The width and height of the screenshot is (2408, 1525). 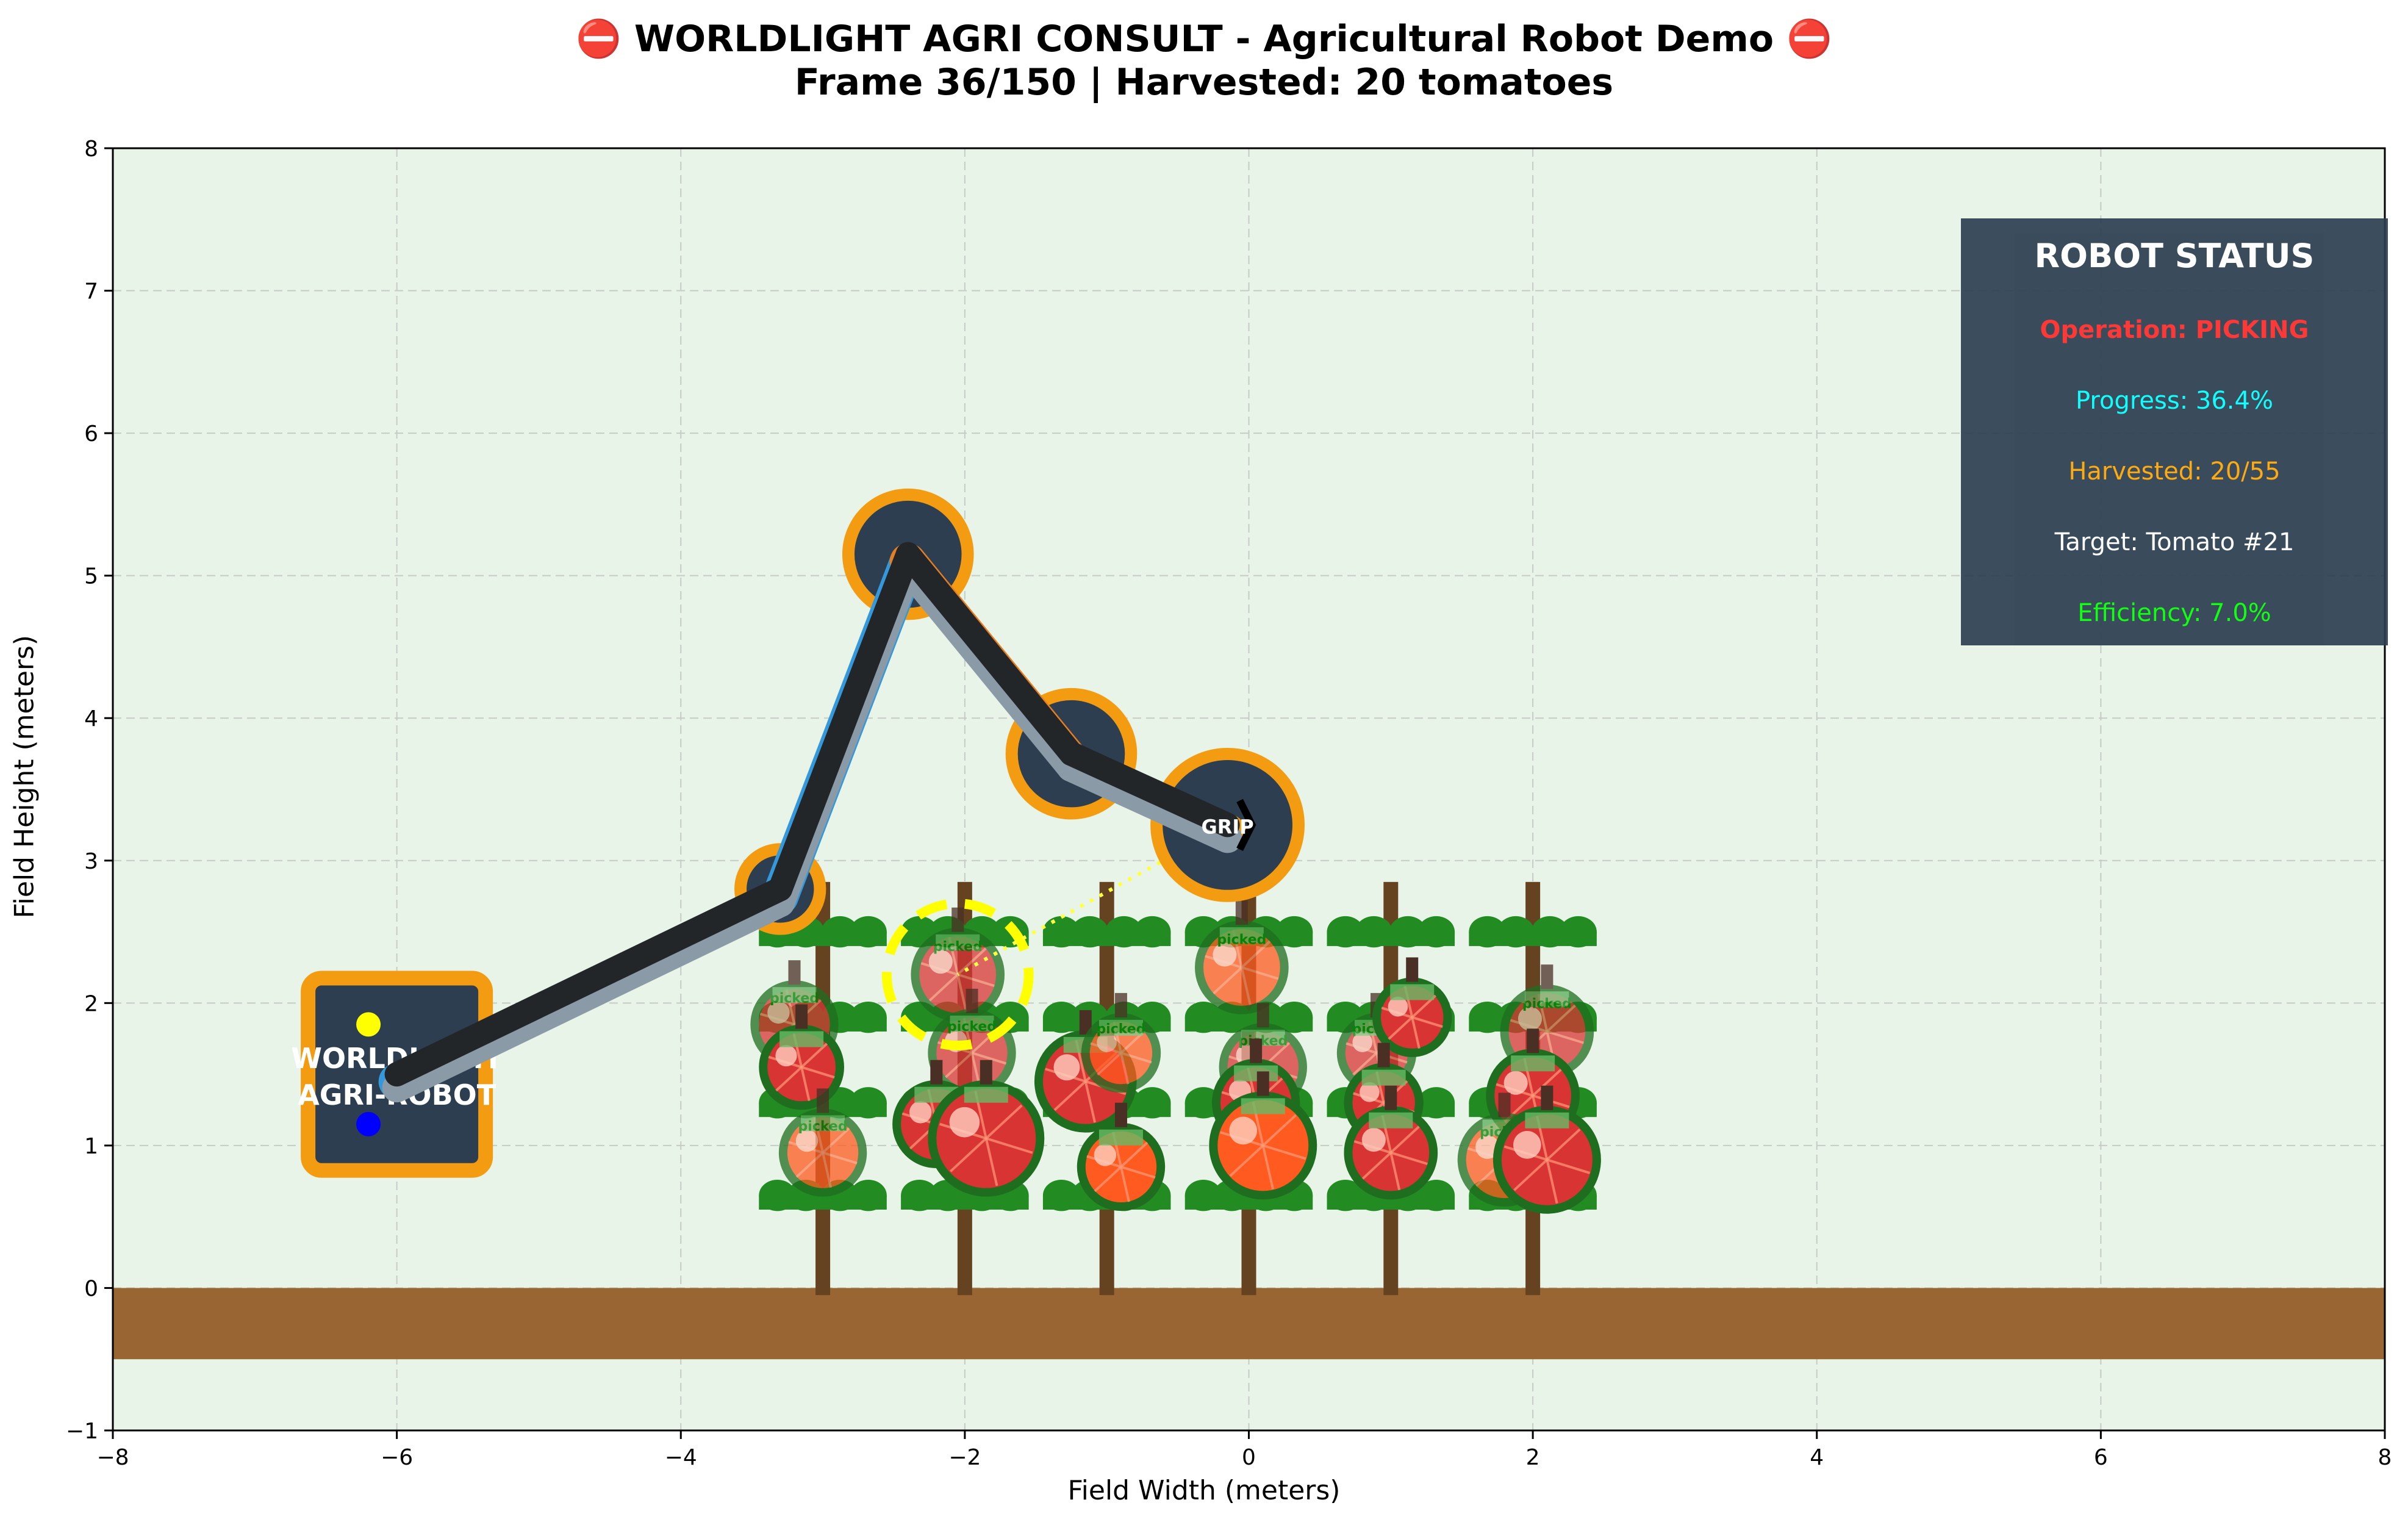 I want to click on y-tick-label: 6, so click(x=91, y=434).